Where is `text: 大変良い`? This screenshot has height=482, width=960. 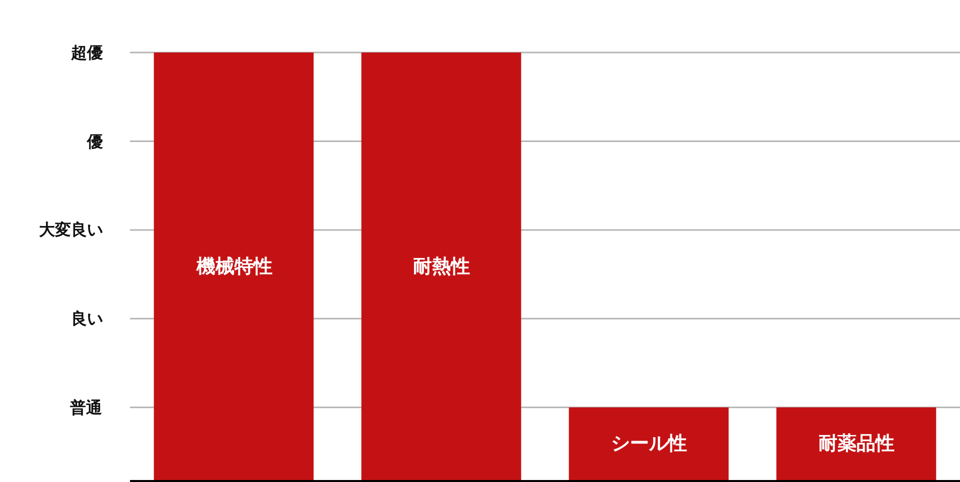
text: 大変良い is located at coordinates (71, 229).